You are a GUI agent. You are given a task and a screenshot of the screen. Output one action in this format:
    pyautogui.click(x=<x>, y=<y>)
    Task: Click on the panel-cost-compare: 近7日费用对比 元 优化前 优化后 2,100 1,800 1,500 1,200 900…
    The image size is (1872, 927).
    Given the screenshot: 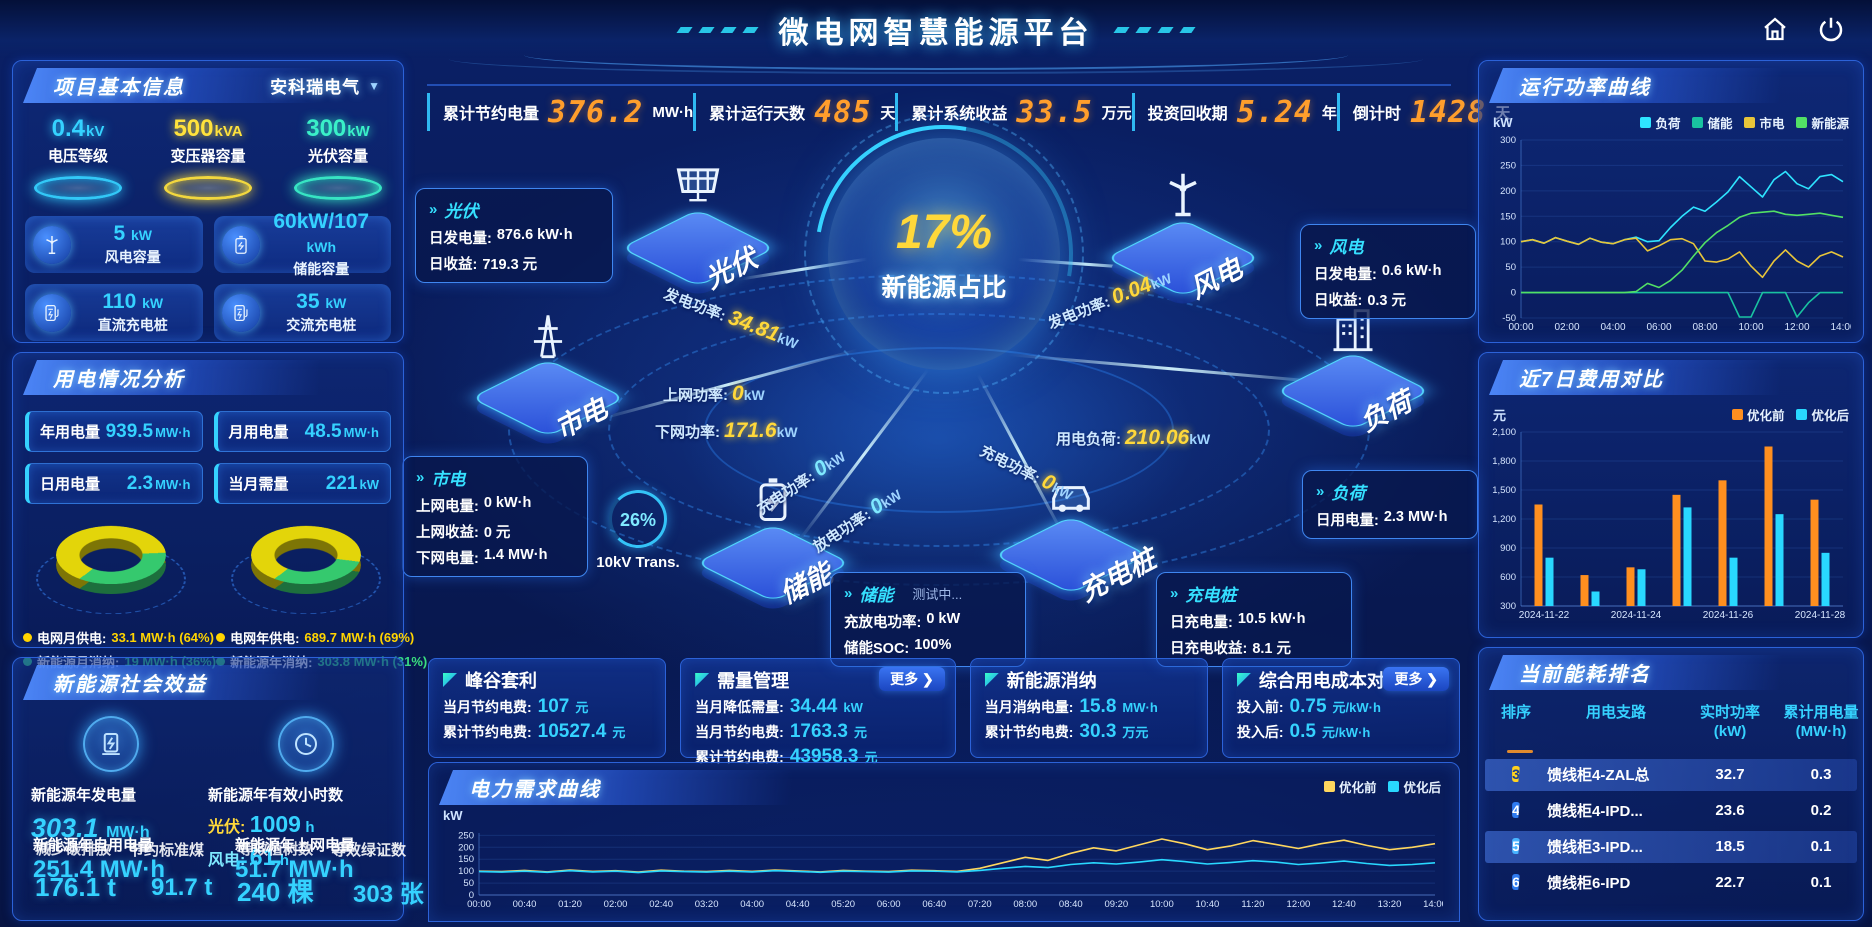 What is the action you would take?
    pyautogui.click(x=1671, y=495)
    